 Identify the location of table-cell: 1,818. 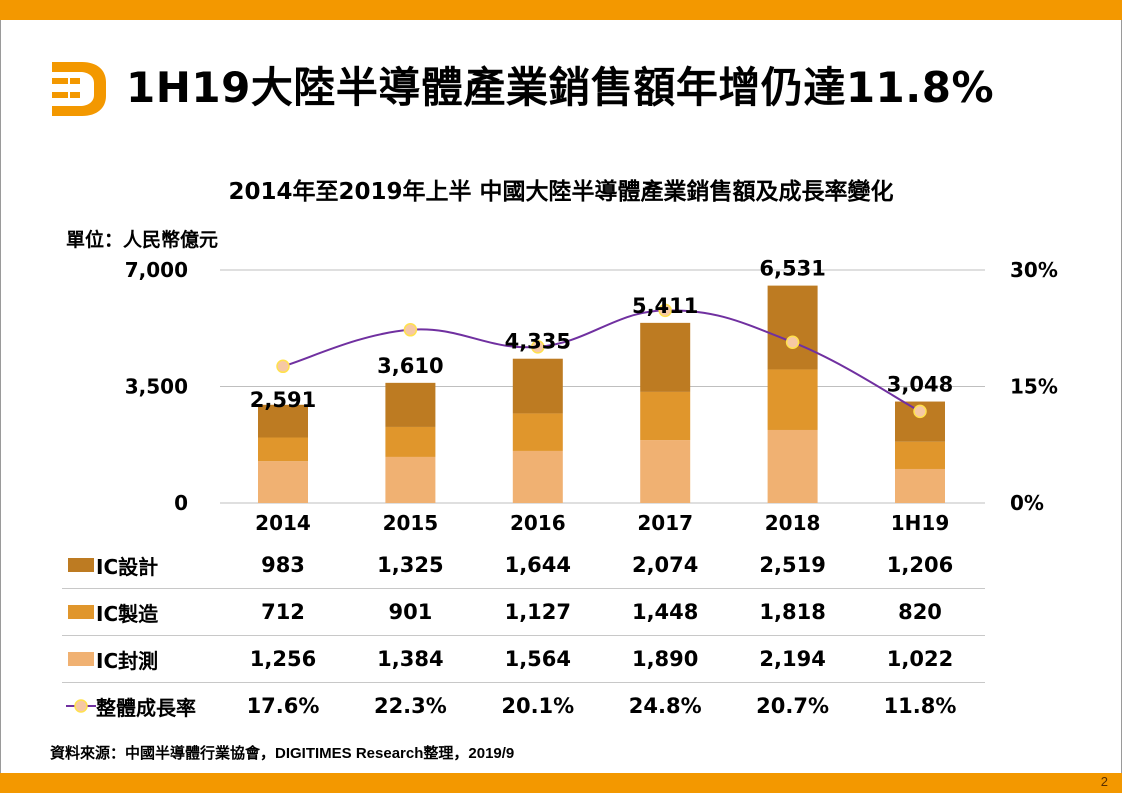
(792, 612).